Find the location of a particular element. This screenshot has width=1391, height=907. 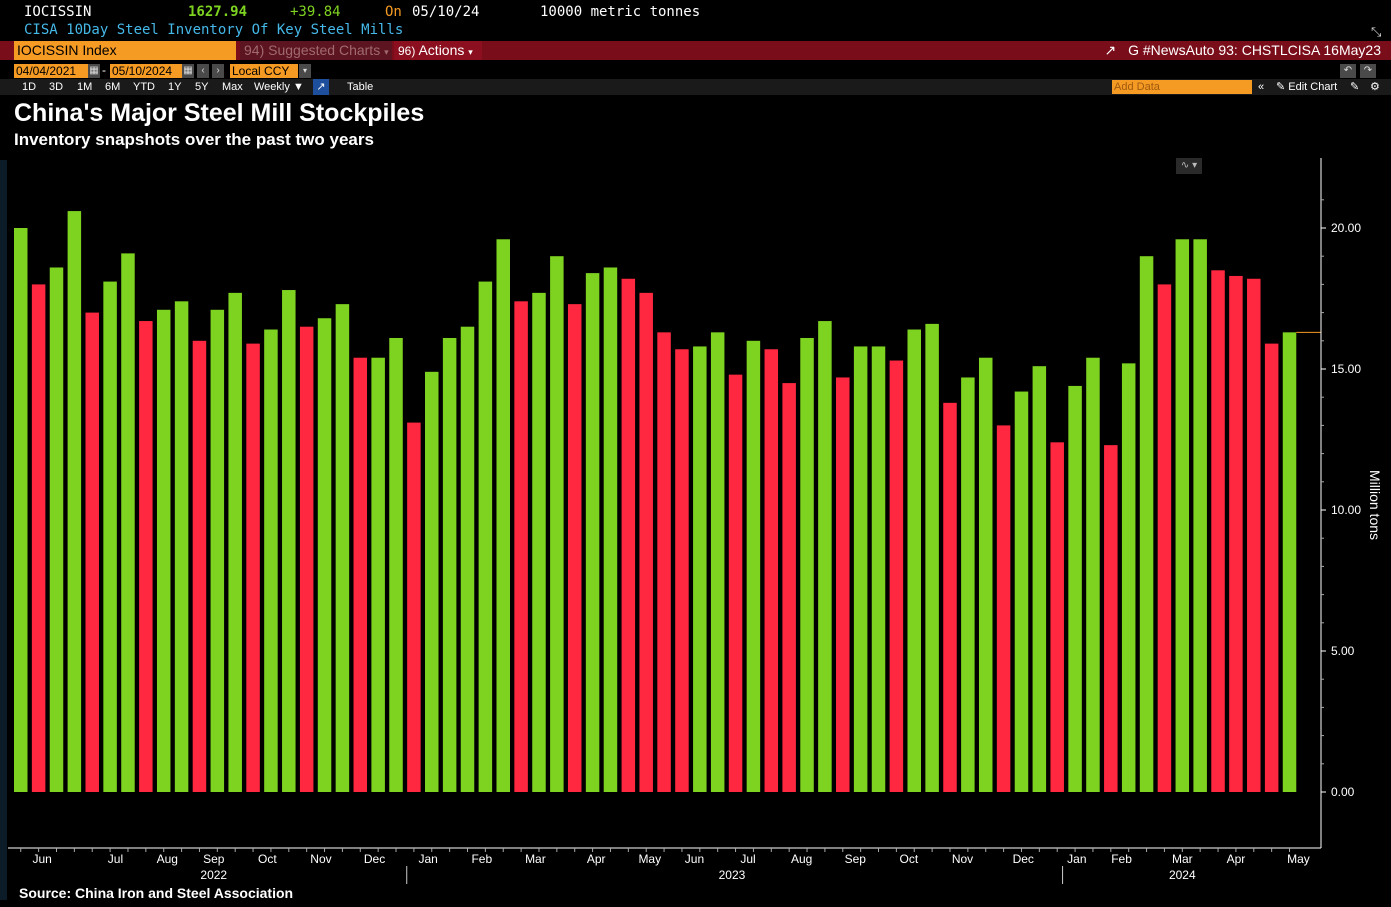

period-6m: 6M is located at coordinates (113, 87).